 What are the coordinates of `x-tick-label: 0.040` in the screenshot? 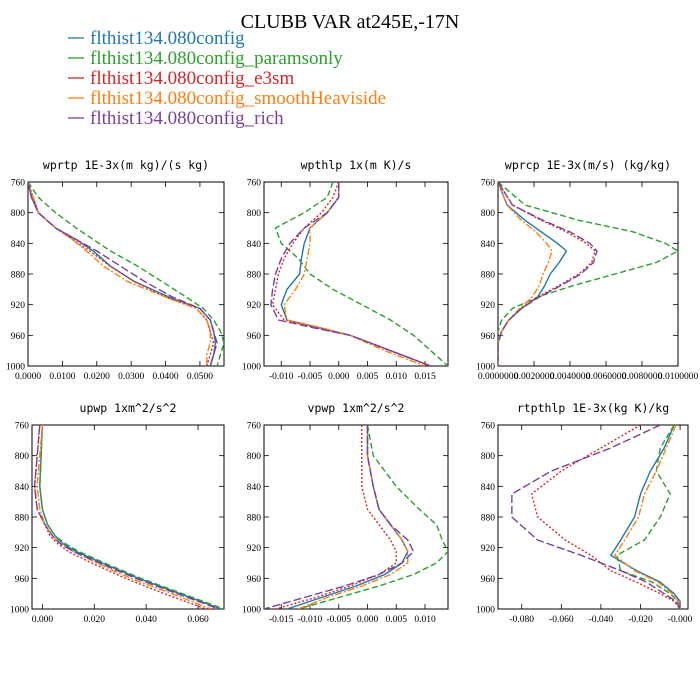 It's located at (146, 620).